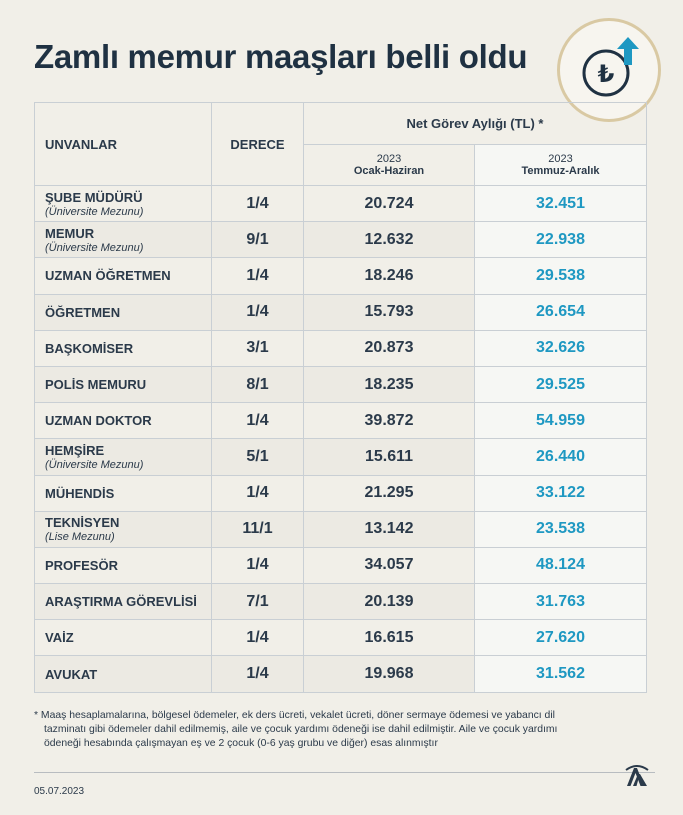 This screenshot has height=815, width=683. Describe the element at coordinates (123, 493) in the screenshot. I see `cell-title: MÜHENDİS` at that location.